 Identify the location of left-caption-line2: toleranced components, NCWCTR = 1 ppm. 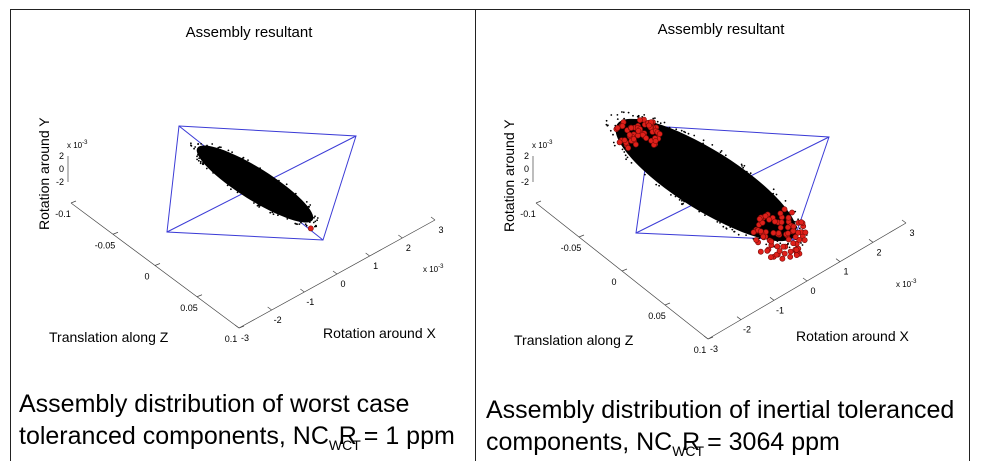
(237, 437).